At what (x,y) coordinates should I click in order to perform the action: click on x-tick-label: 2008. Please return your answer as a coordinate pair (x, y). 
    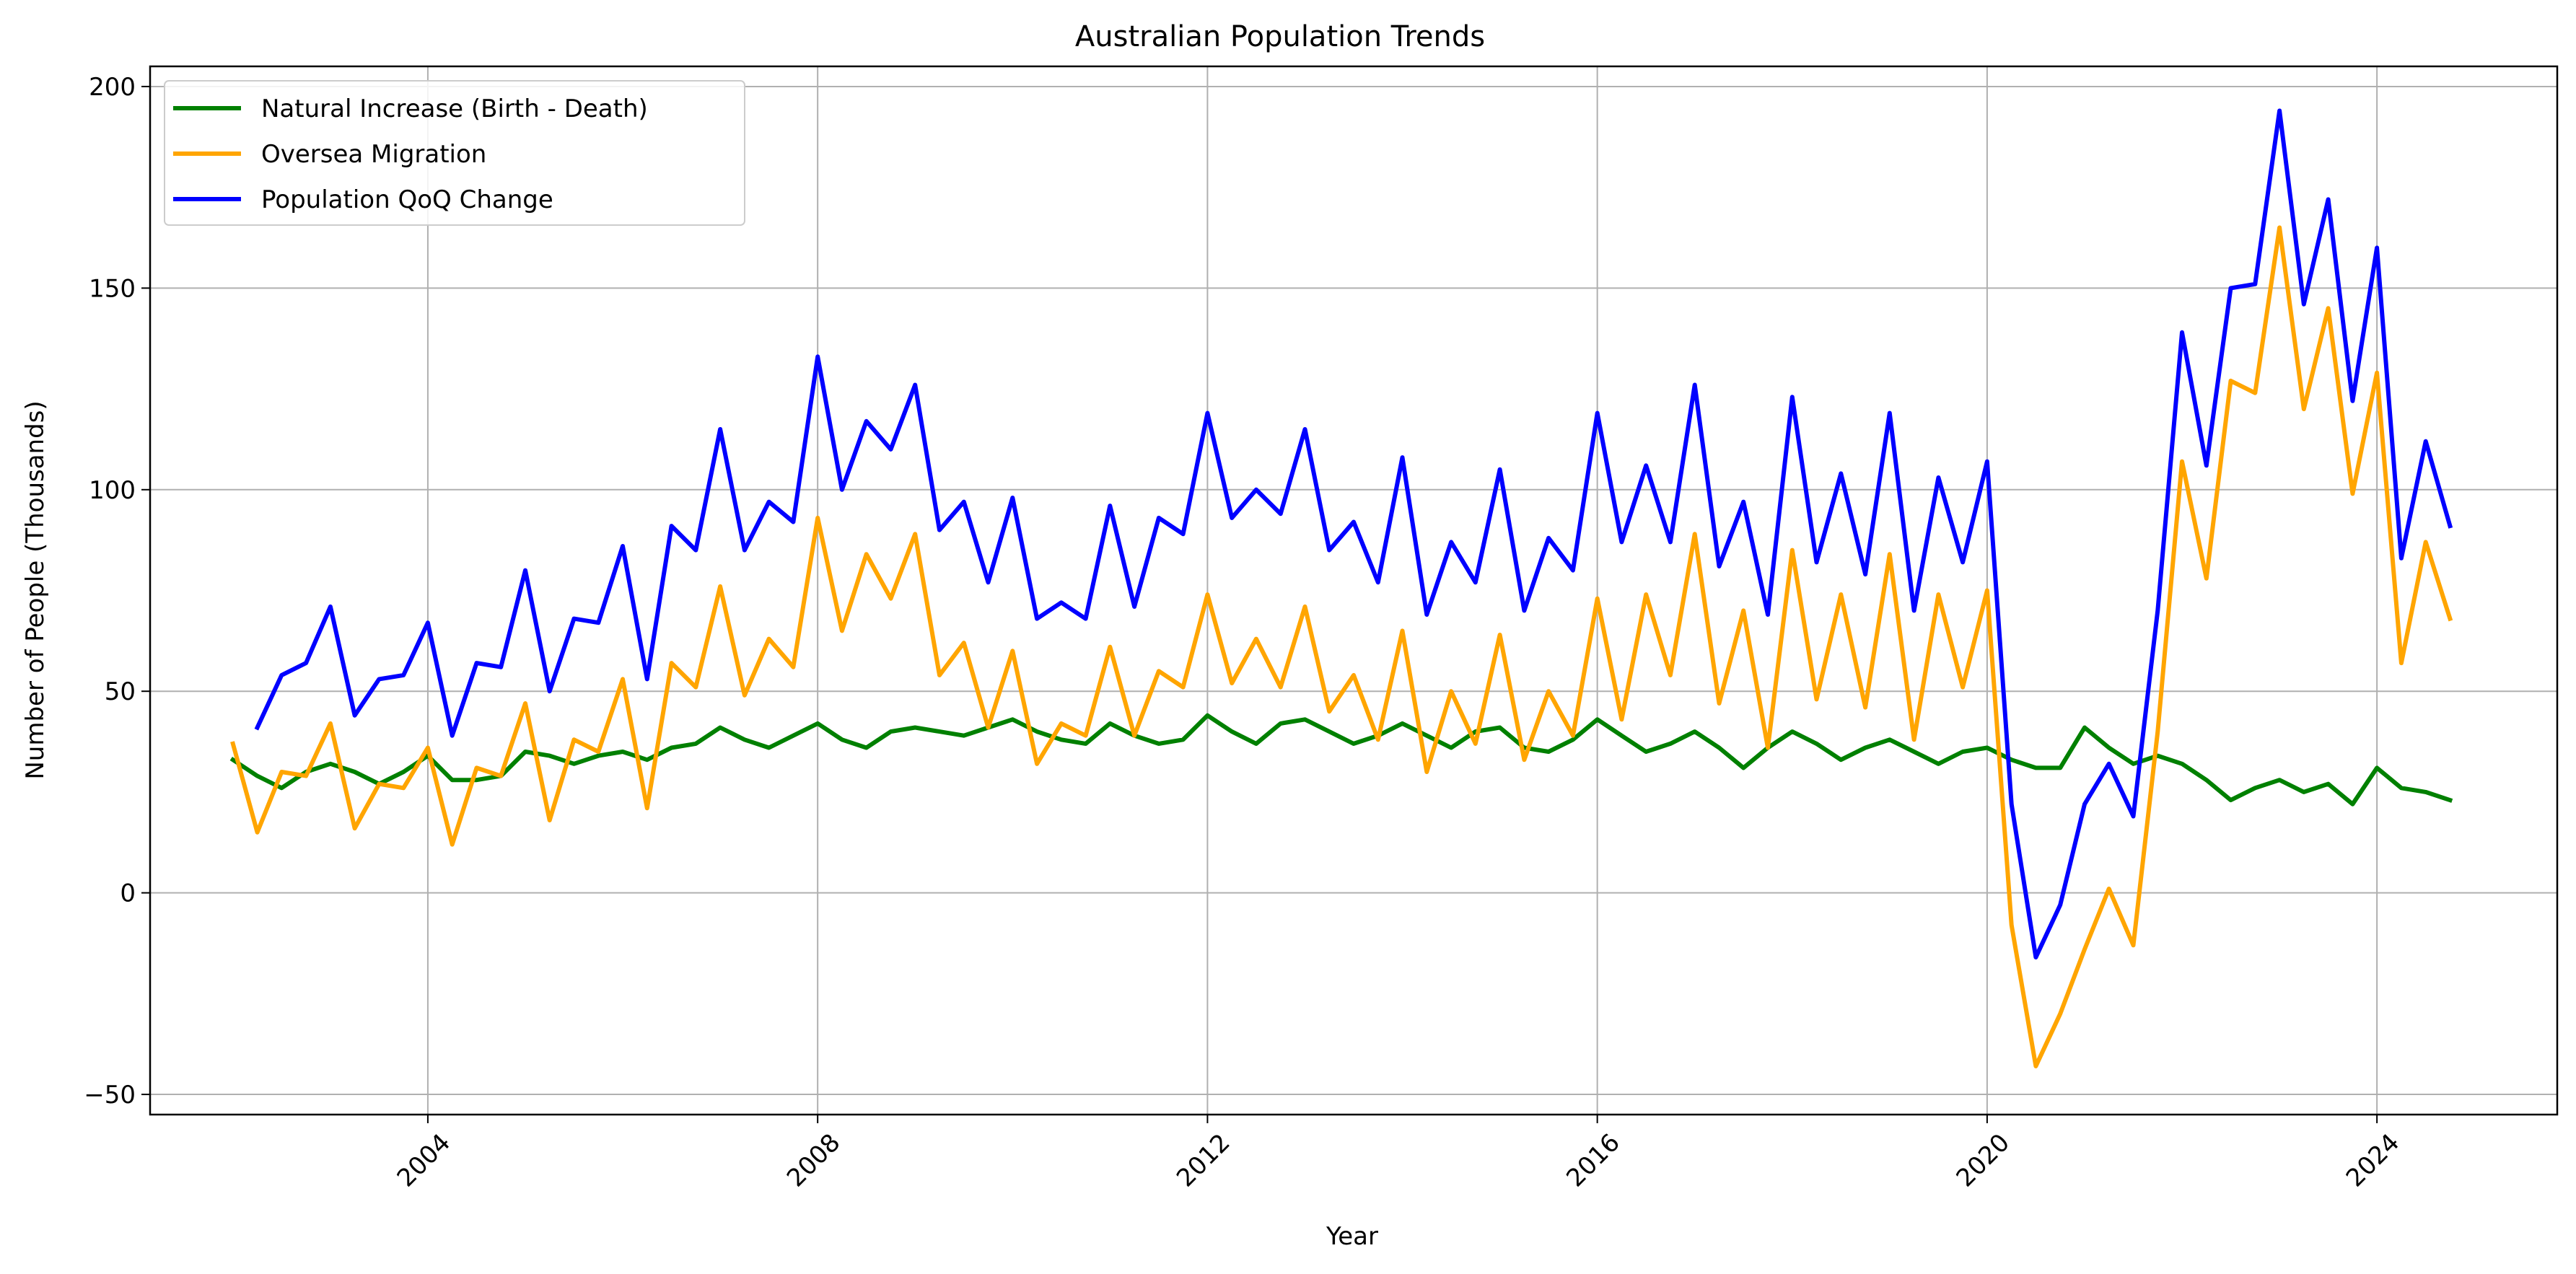
    Looking at the image, I should click on (813, 1160).